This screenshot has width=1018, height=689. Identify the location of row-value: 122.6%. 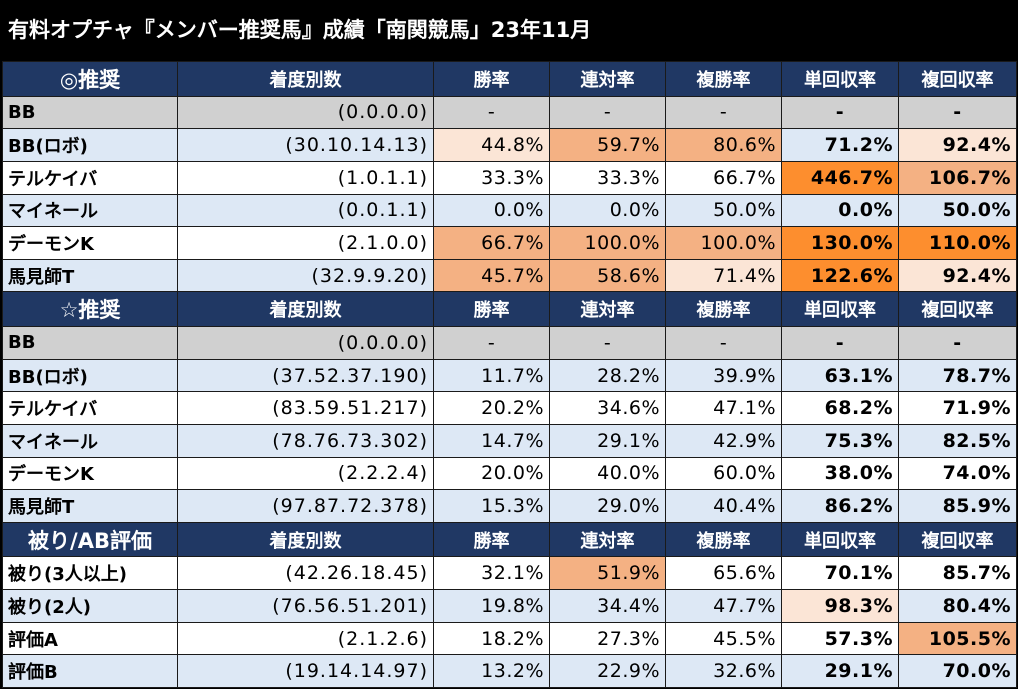
(840, 275).